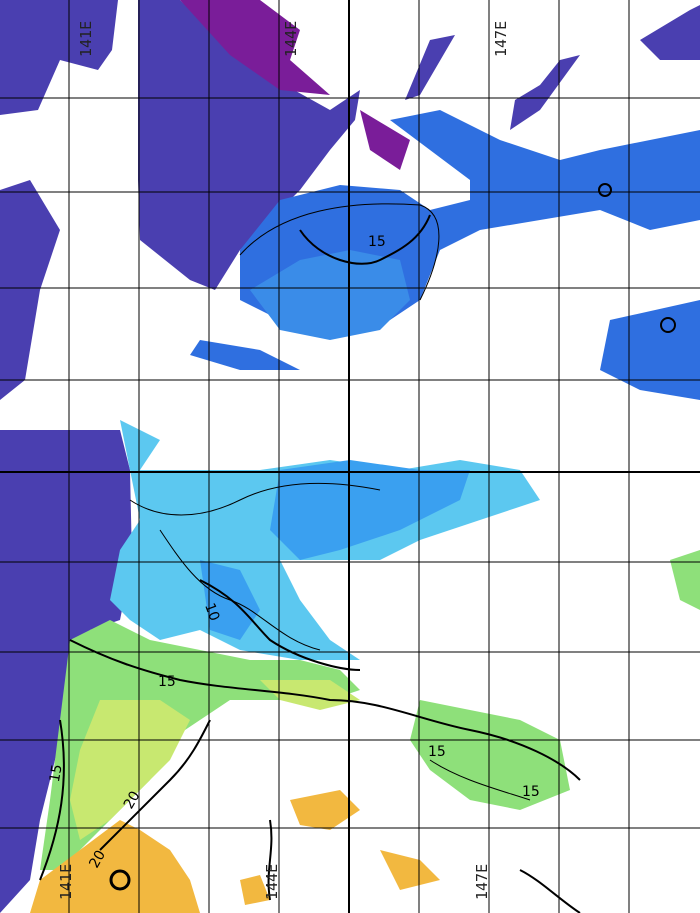 The height and width of the screenshot is (913, 700). I want to click on blue-region-central, so click(335, 550).